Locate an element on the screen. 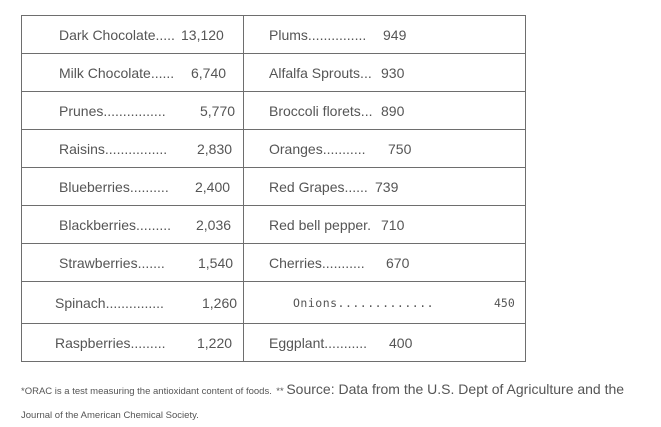 The height and width of the screenshot is (427, 661). orac-value: 6,740 is located at coordinates (209, 72).